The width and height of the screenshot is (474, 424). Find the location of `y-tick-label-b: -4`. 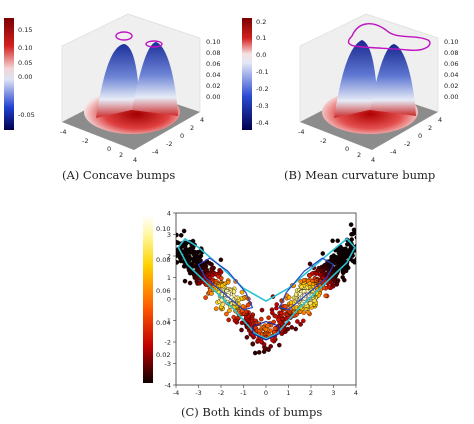

y-tick-label-b: -4 is located at coordinates (393, 152).